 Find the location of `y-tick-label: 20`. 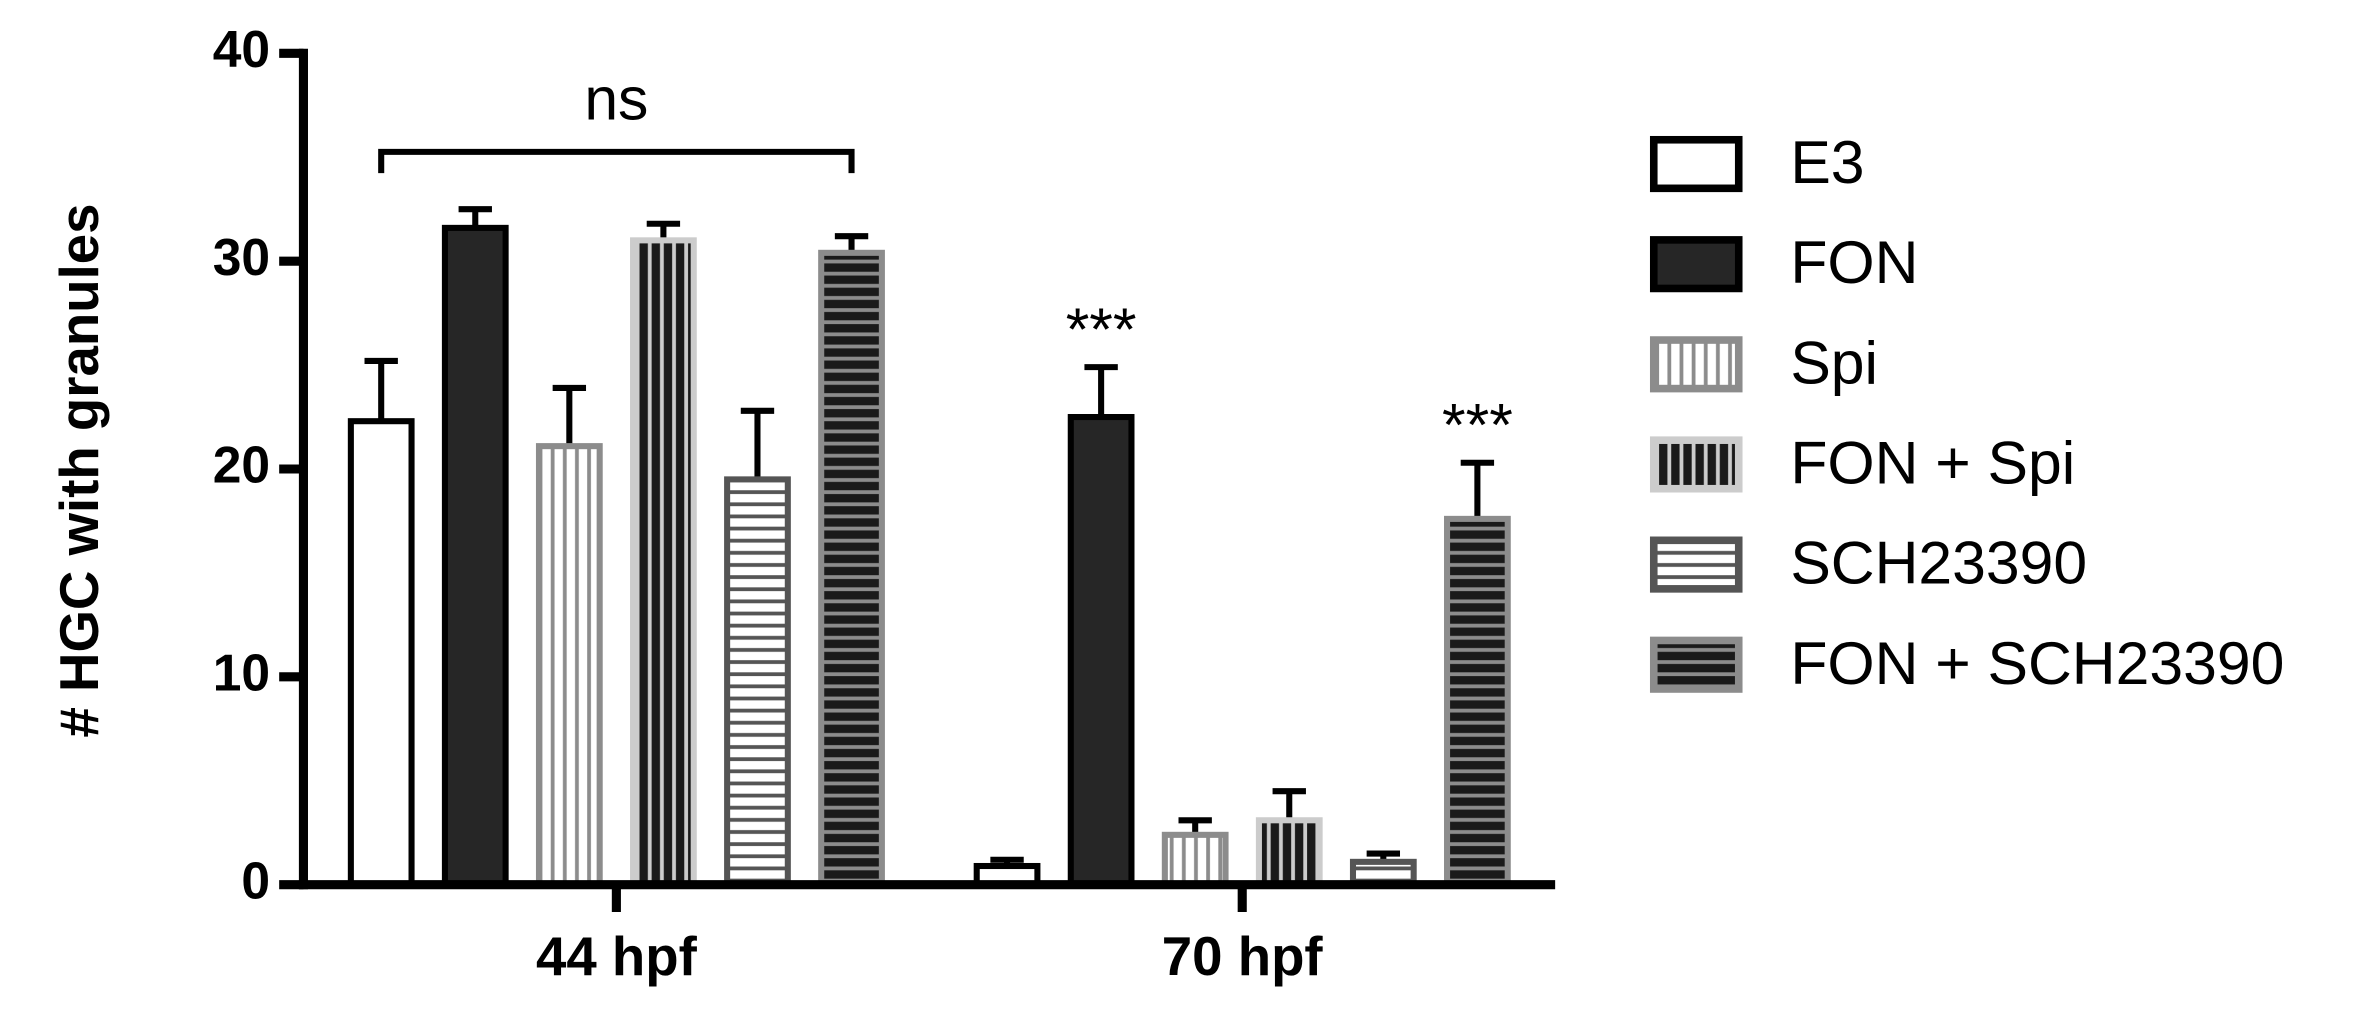

y-tick-label: 20 is located at coordinates (241, 465).